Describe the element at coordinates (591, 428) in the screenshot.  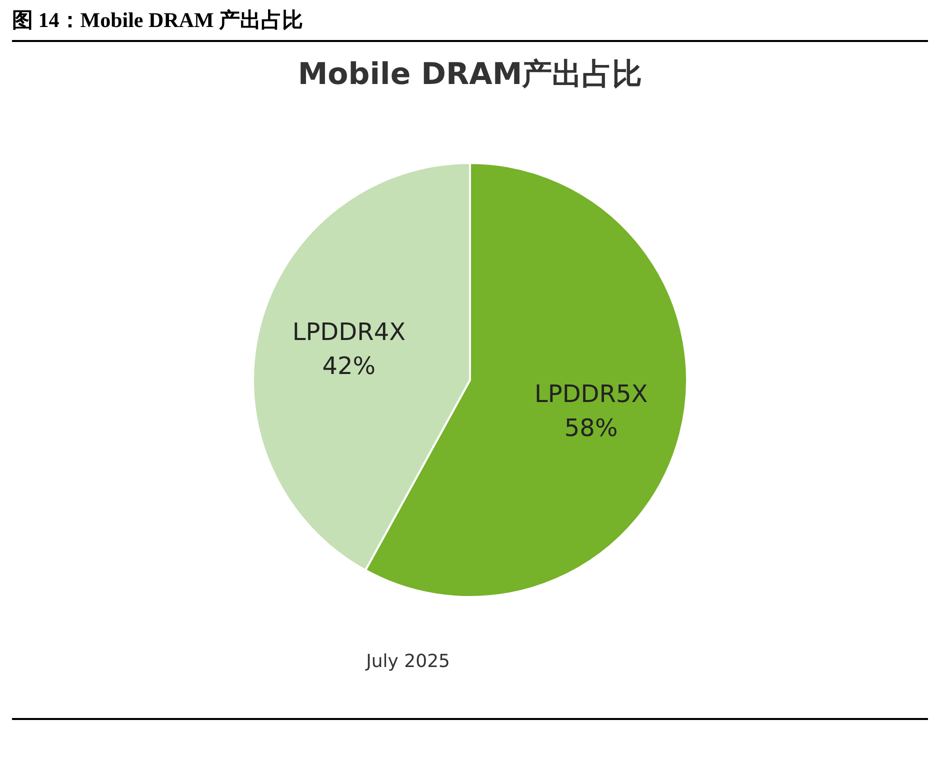
I see `data-label: 58%` at that location.